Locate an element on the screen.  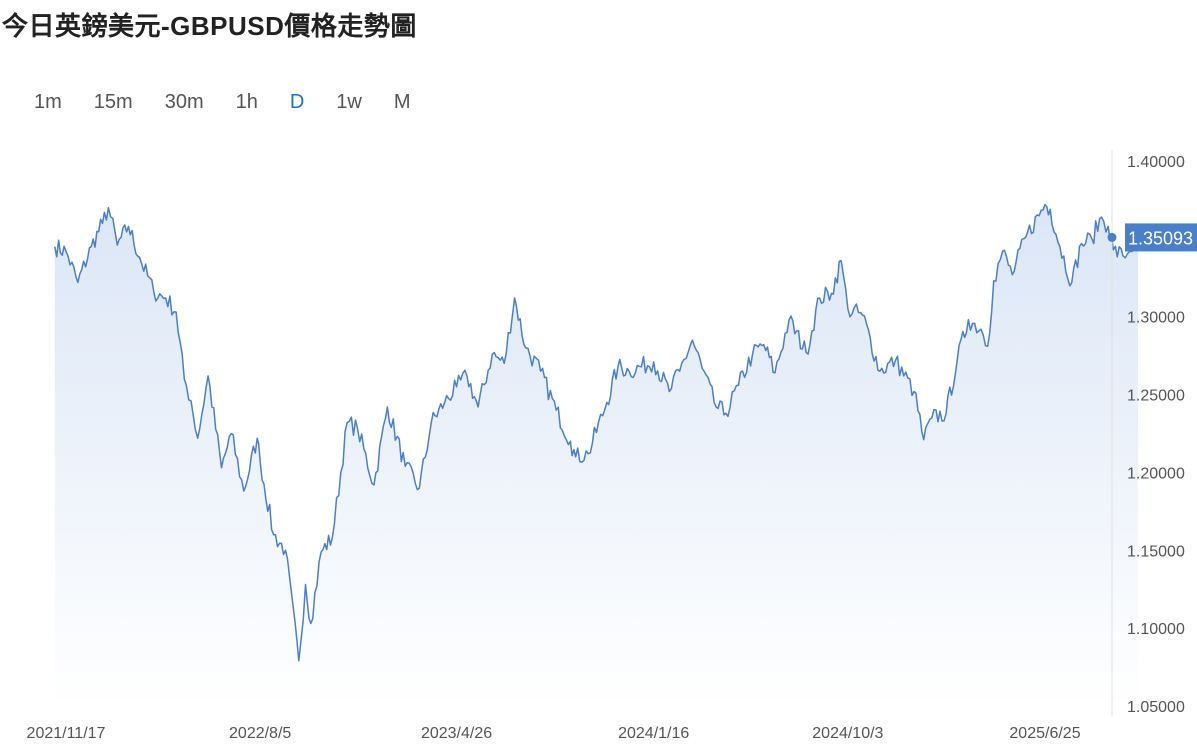
timeframe-selector: 1m 15m 30m 1h D 1w M is located at coordinates (222, 102).